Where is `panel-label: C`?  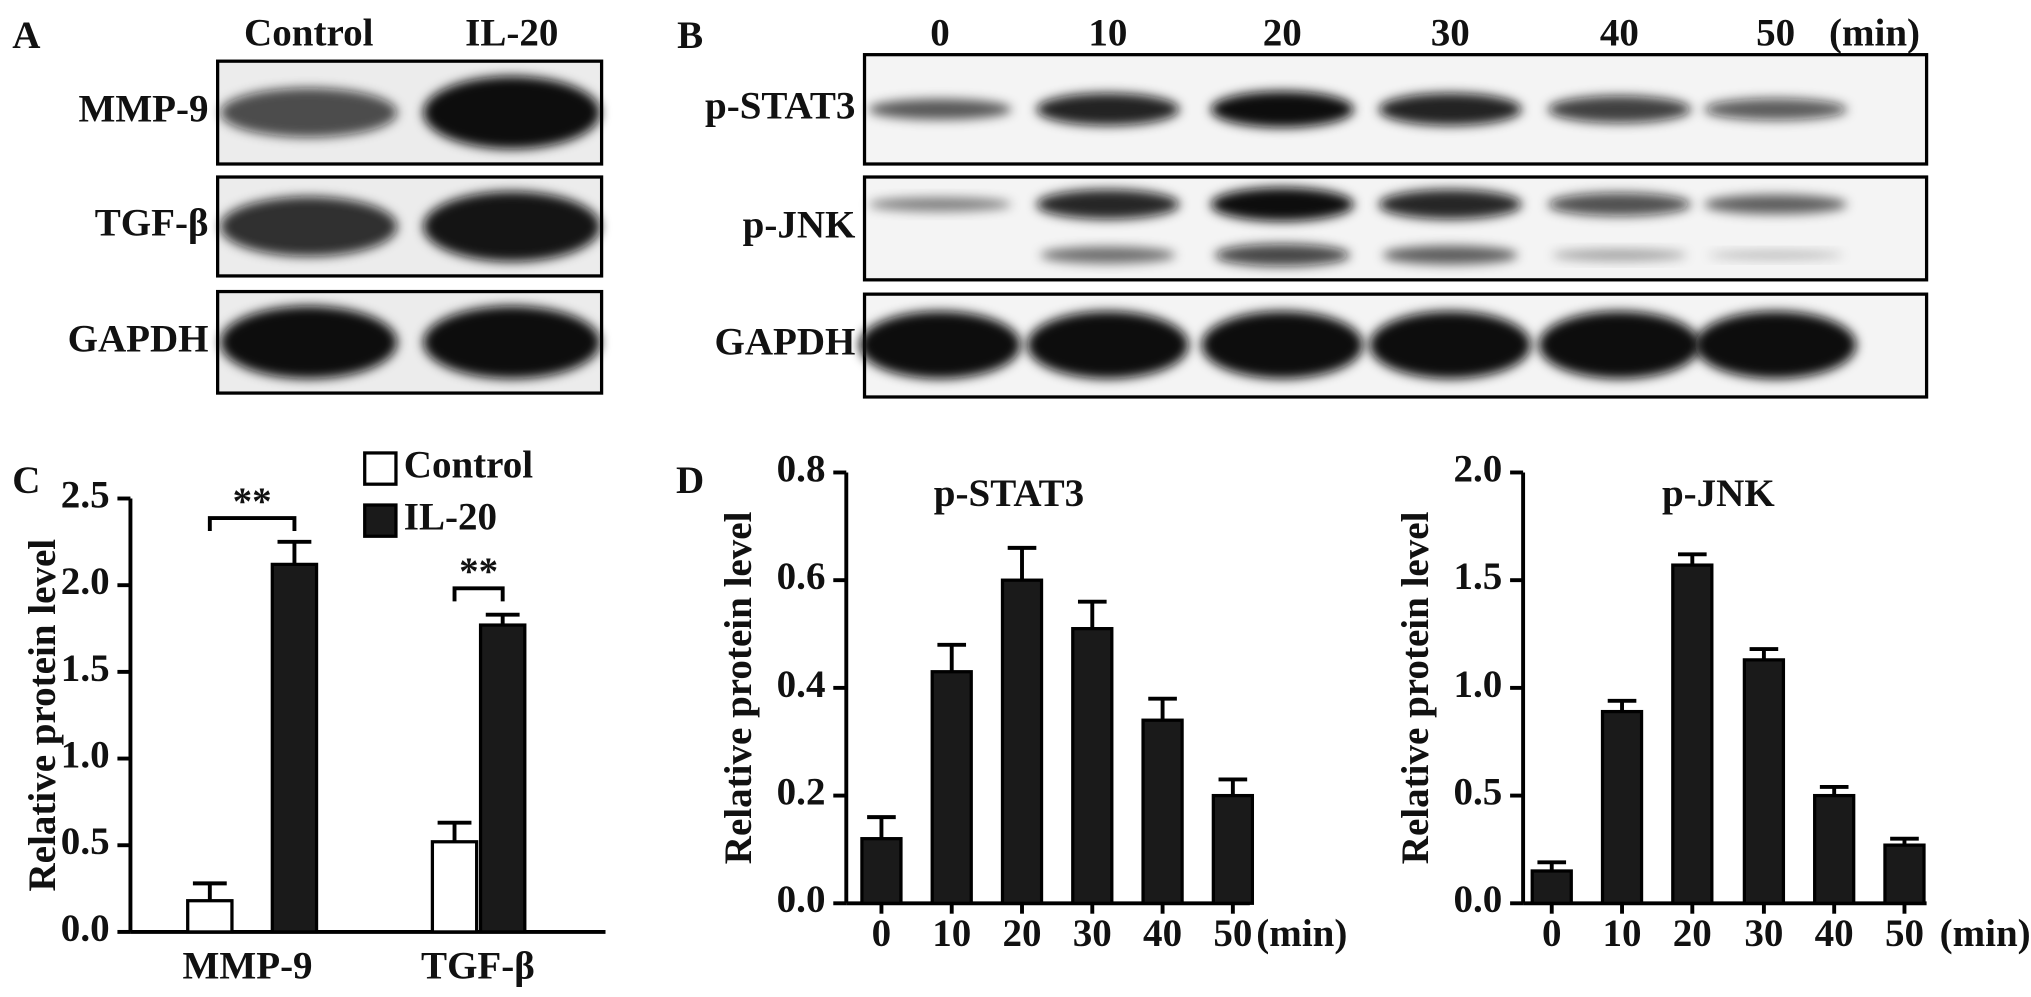 panel-label: C is located at coordinates (26, 480).